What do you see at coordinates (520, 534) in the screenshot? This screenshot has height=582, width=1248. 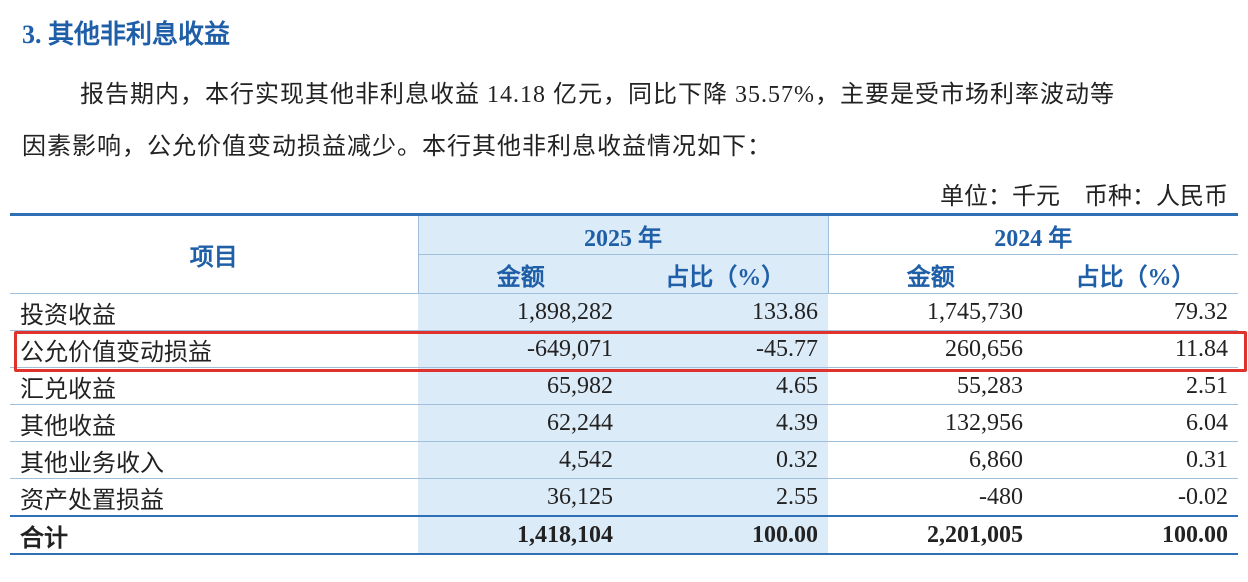 I see `cell-value: 1,418,104` at bounding box center [520, 534].